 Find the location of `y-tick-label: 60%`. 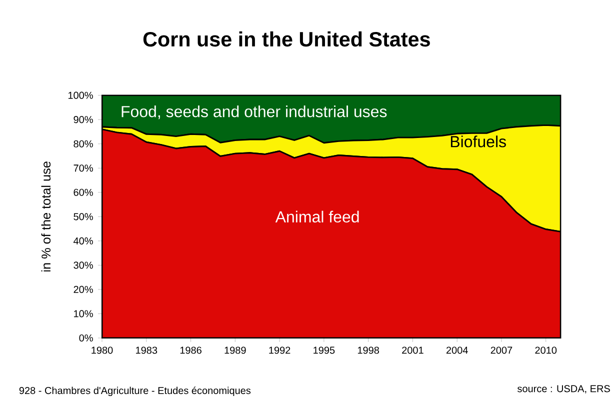

y-tick-label: 60% is located at coordinates (83, 192).